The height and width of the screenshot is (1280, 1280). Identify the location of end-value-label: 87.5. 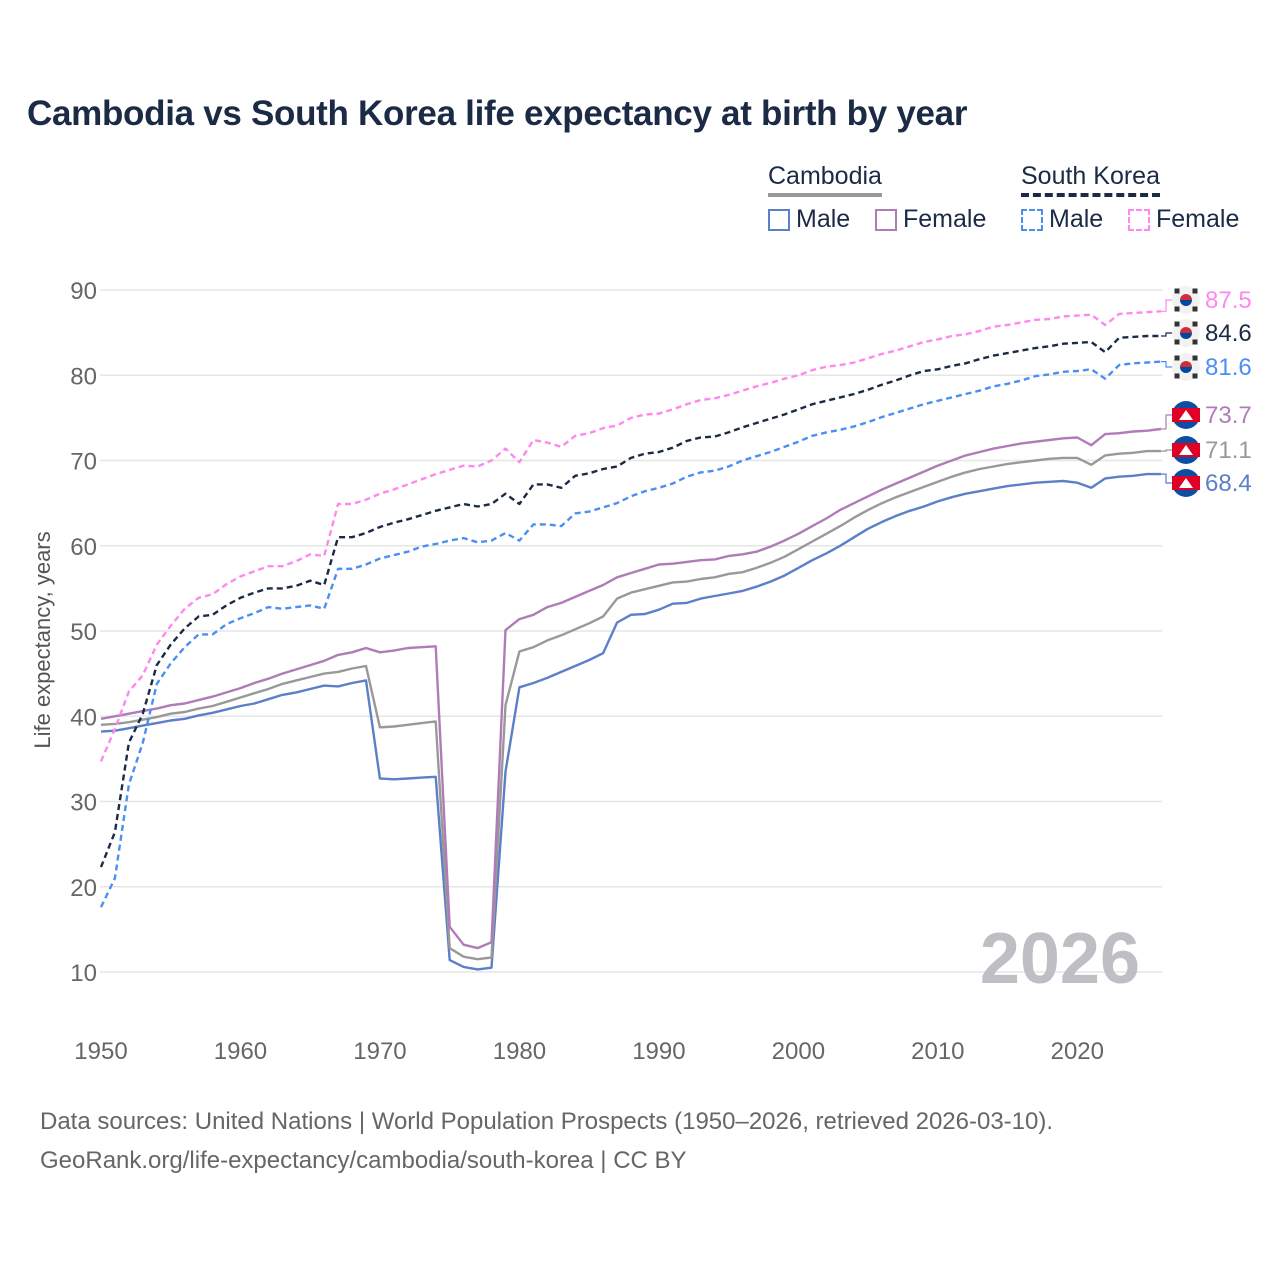
(1228, 300).